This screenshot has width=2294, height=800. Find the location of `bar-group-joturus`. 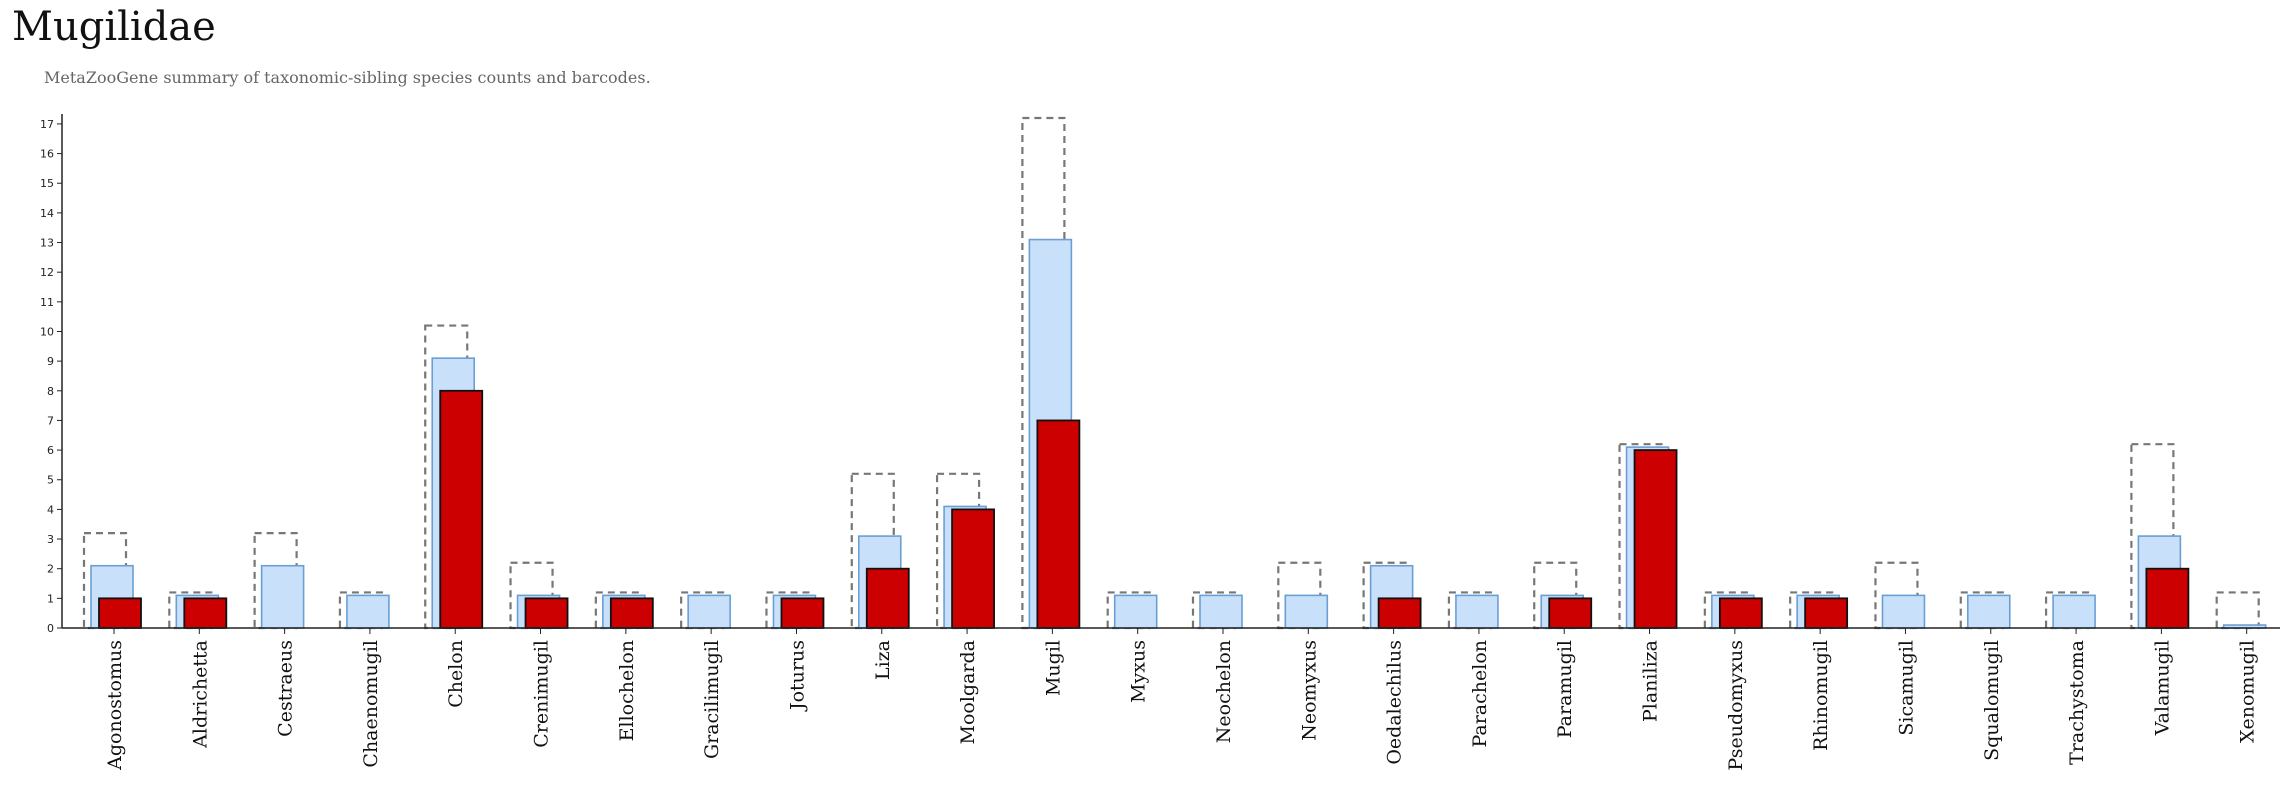

bar-group-joturus is located at coordinates (795, 610).